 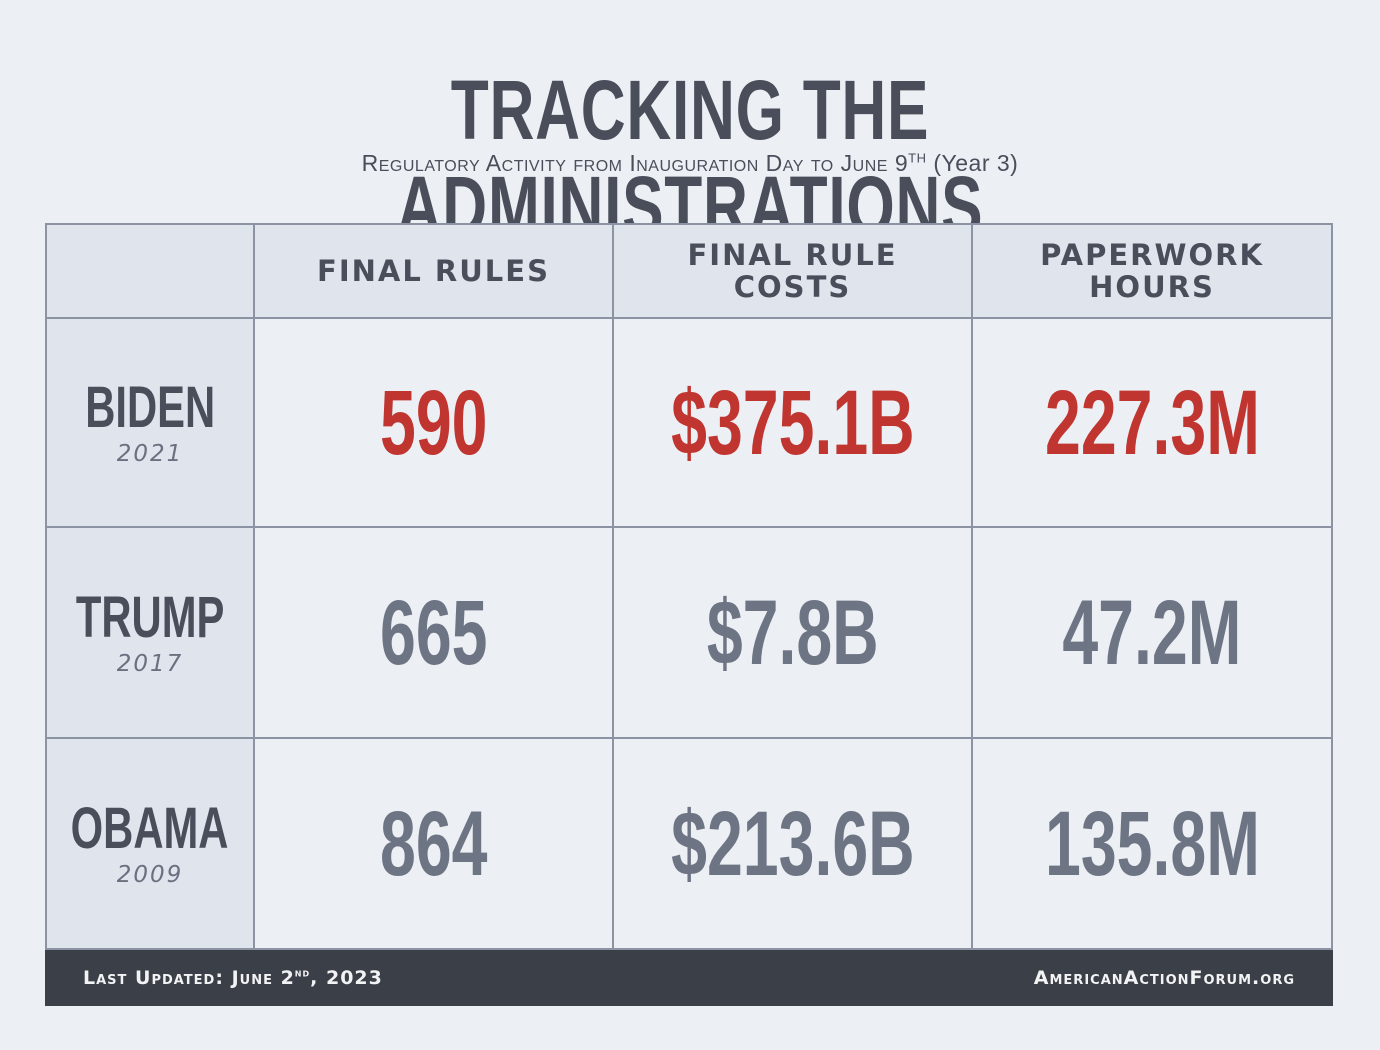 What do you see at coordinates (976, 163) in the screenshot?
I see `subtitle-year: (Year 3)` at bounding box center [976, 163].